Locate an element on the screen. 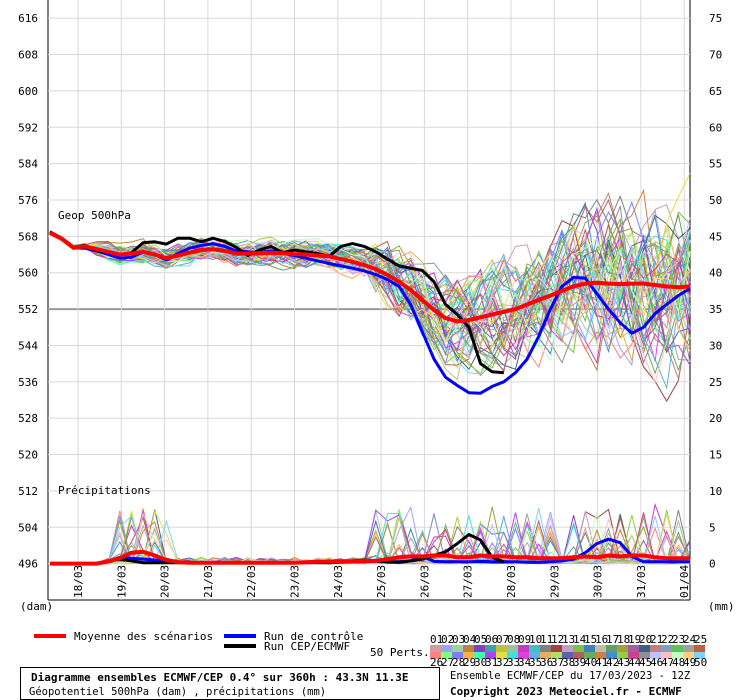  geop-label: Geop 500hPa is located at coordinates (94, 215).